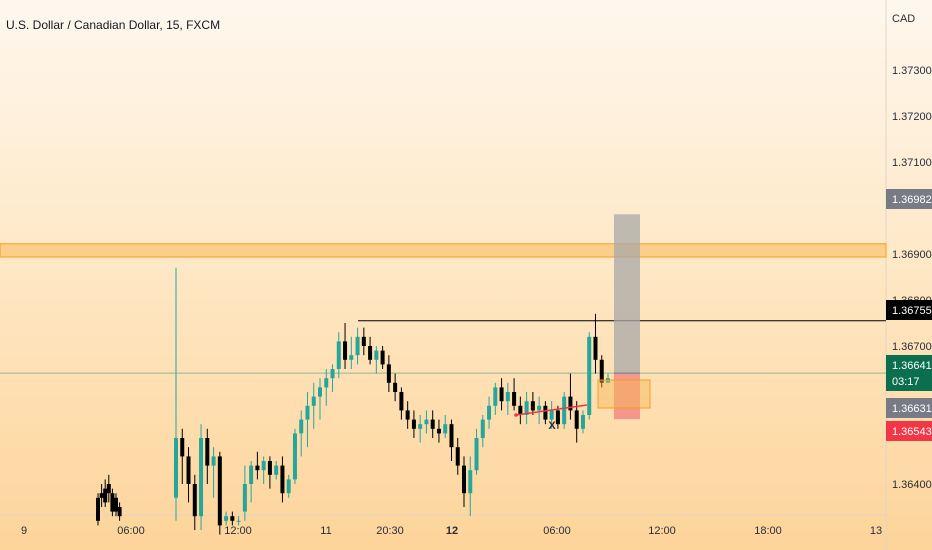 The height and width of the screenshot is (550, 932). Describe the element at coordinates (876, 531) in the screenshot. I see `time-tick-label: 13` at that location.